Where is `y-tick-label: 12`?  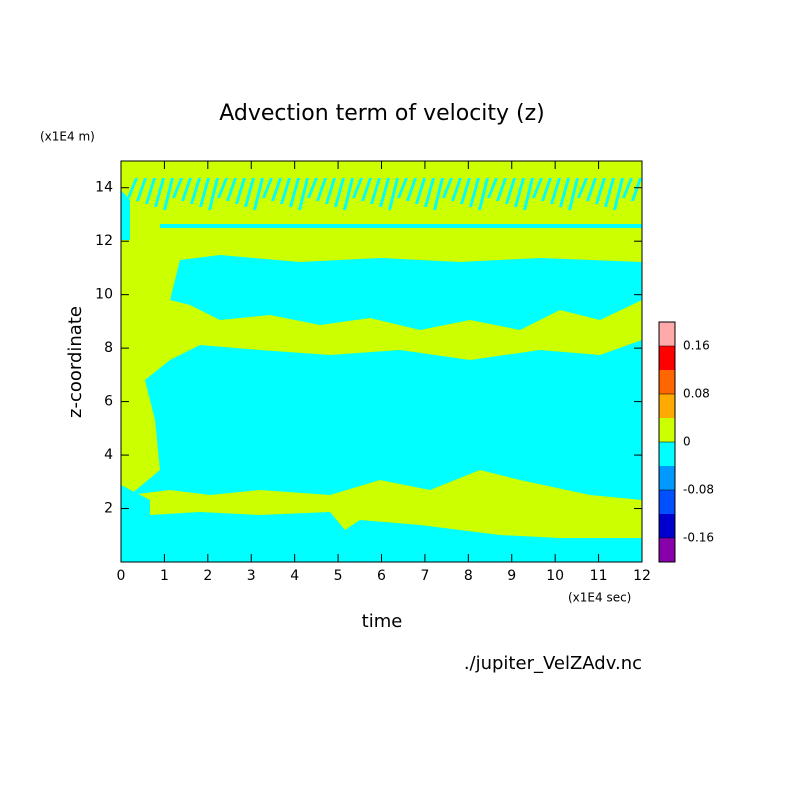
y-tick-label: 12 is located at coordinates (104, 241).